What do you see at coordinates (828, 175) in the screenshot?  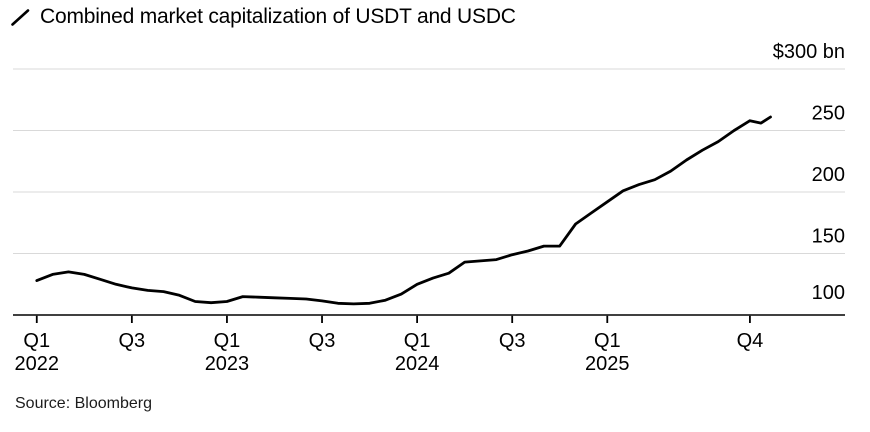 I see `y-axis-label: 200` at bounding box center [828, 175].